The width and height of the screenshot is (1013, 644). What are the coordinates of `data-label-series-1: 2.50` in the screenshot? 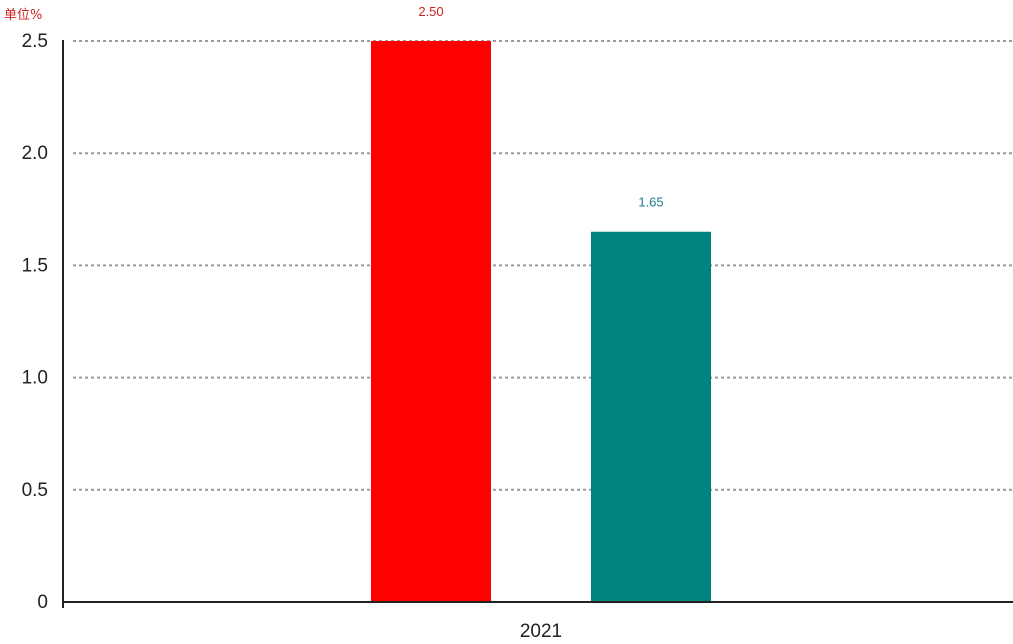 It's located at (430, 11).